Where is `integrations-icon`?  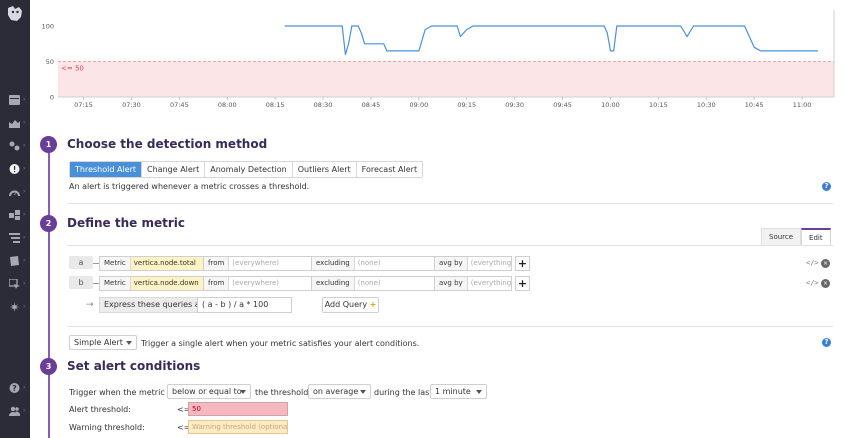
integrations-icon is located at coordinates (14, 146).